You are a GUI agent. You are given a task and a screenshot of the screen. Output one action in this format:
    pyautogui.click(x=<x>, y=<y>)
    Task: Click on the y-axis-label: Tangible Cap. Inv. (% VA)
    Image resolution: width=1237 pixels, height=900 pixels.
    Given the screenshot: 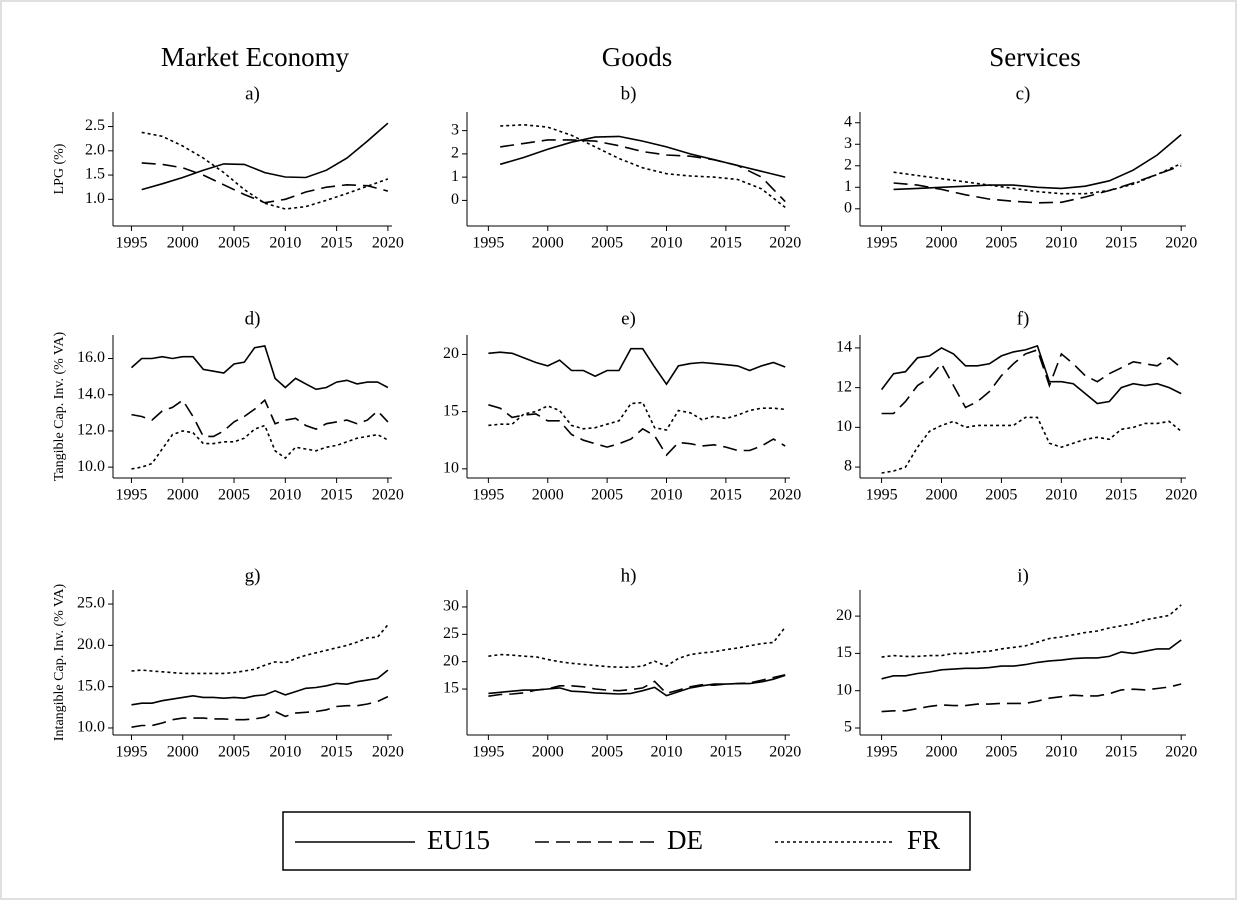 What is the action you would take?
    pyautogui.click(x=59, y=407)
    